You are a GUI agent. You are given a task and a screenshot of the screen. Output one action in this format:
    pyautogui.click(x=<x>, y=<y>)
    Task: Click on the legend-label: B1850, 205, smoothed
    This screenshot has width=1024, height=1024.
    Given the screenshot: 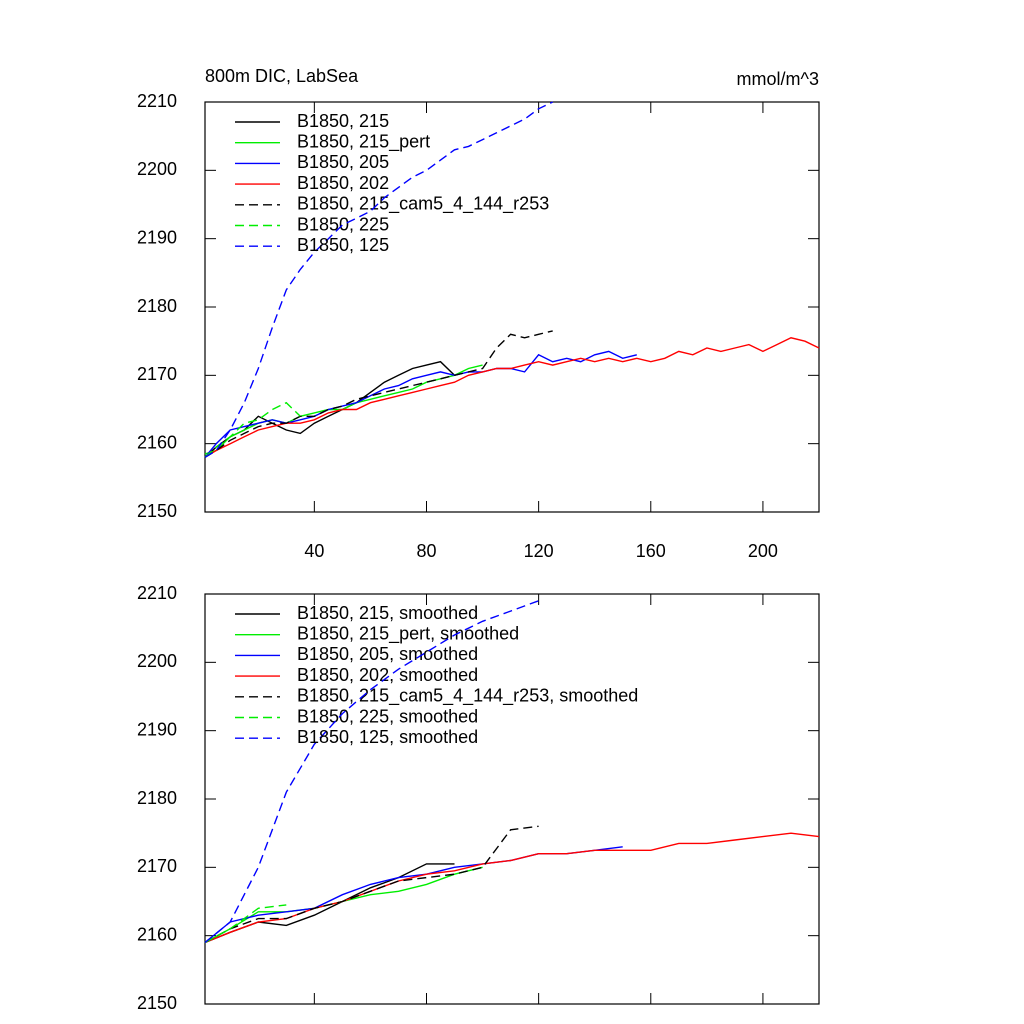 What is the action you would take?
    pyautogui.click(x=387, y=654)
    